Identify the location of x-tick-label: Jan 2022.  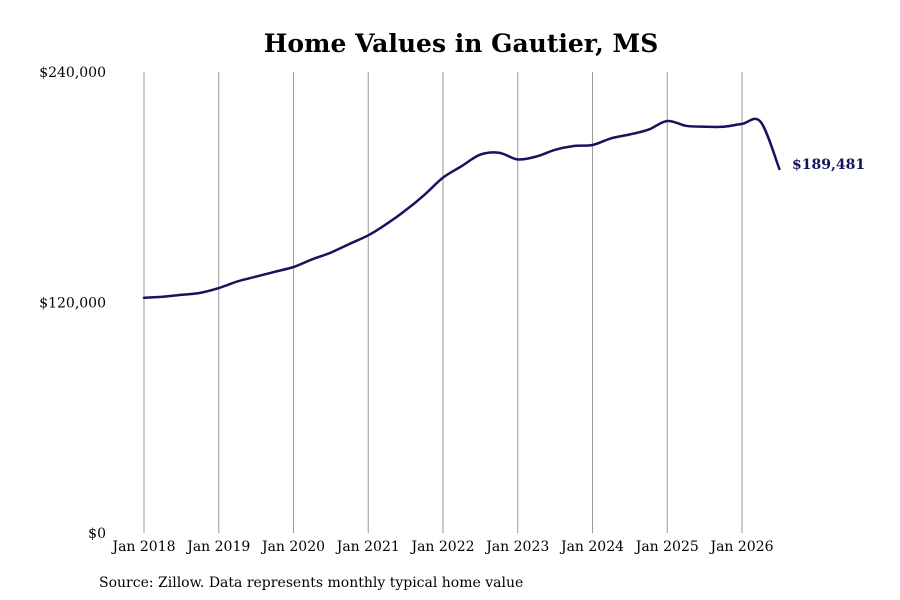
(441, 547).